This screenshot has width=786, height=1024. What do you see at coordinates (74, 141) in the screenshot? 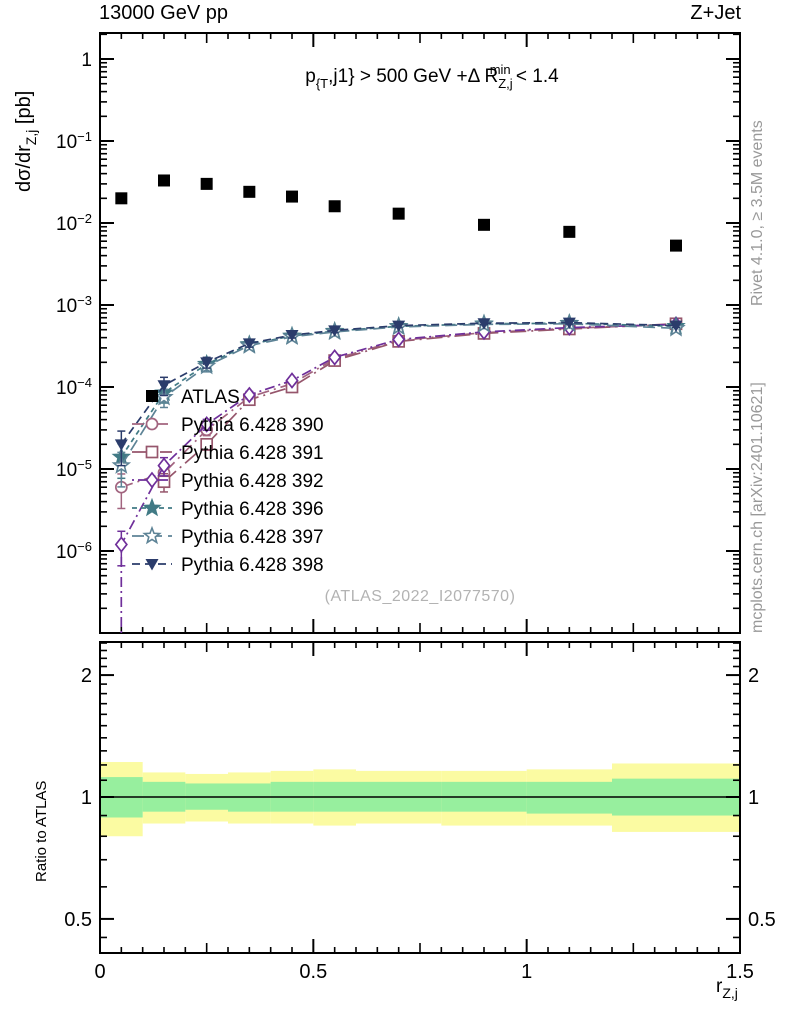
I see `main-y-tick-label: 10⁻¹` at bounding box center [74, 141].